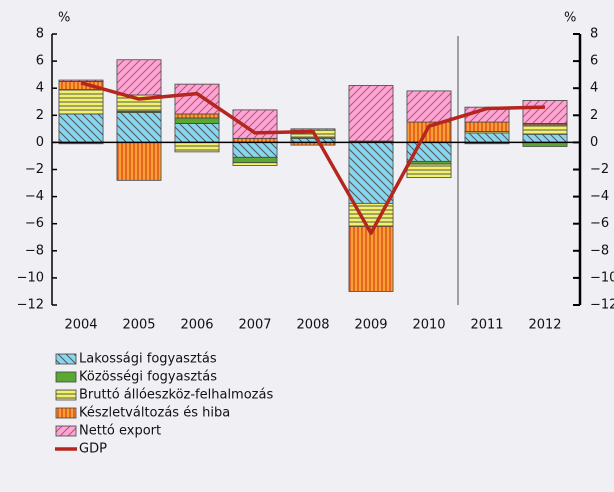  Describe the element at coordinates (40, 61) in the screenshot. I see `y-tick-label: 6` at that location.